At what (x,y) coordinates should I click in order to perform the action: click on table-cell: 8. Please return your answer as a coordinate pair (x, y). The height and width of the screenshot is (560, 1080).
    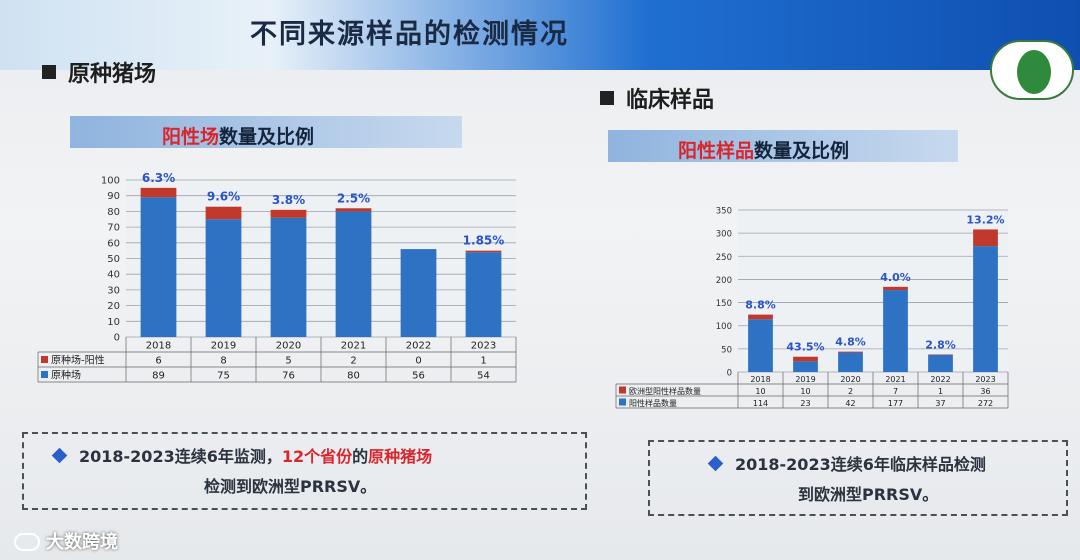
    Looking at the image, I should click on (223, 361).